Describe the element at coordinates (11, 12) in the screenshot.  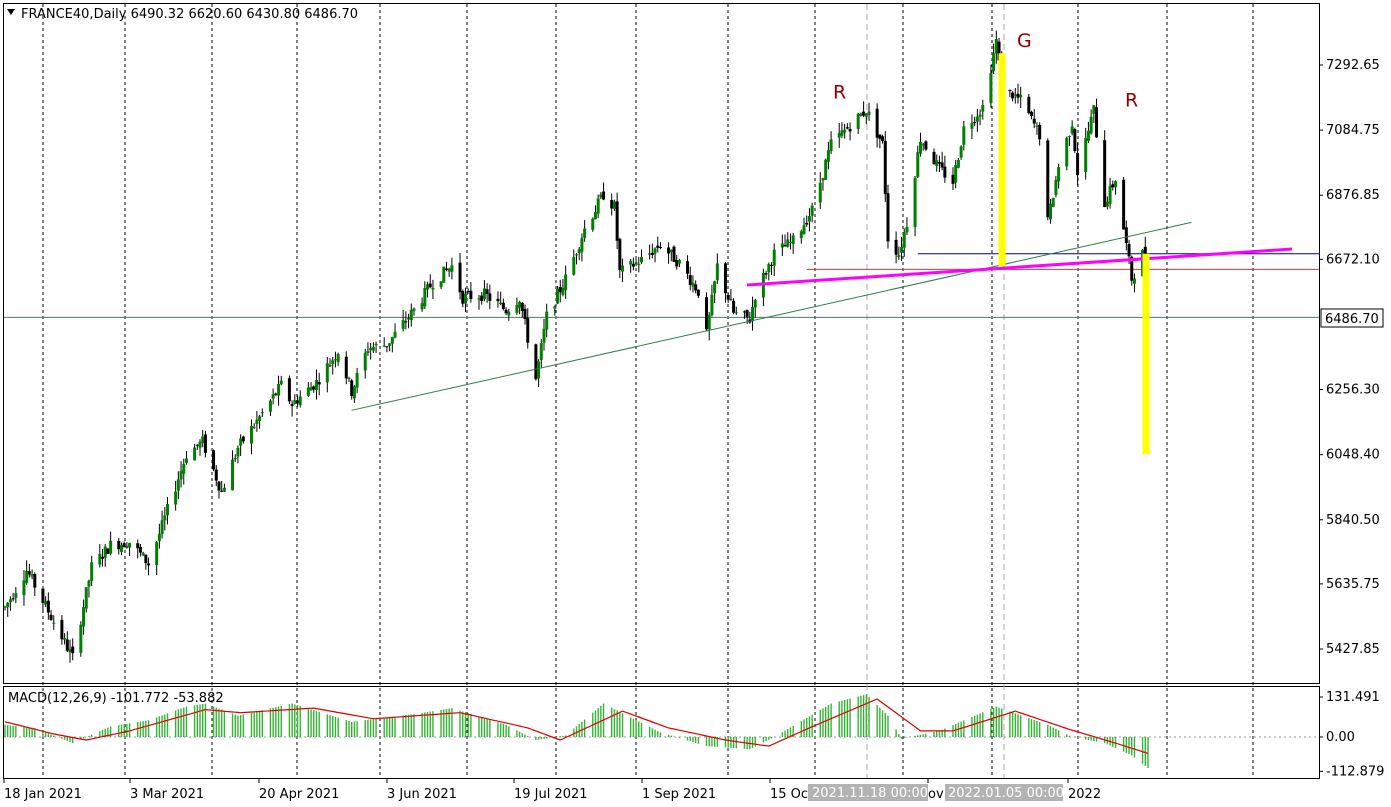
I see `triangle-down-icon` at that location.